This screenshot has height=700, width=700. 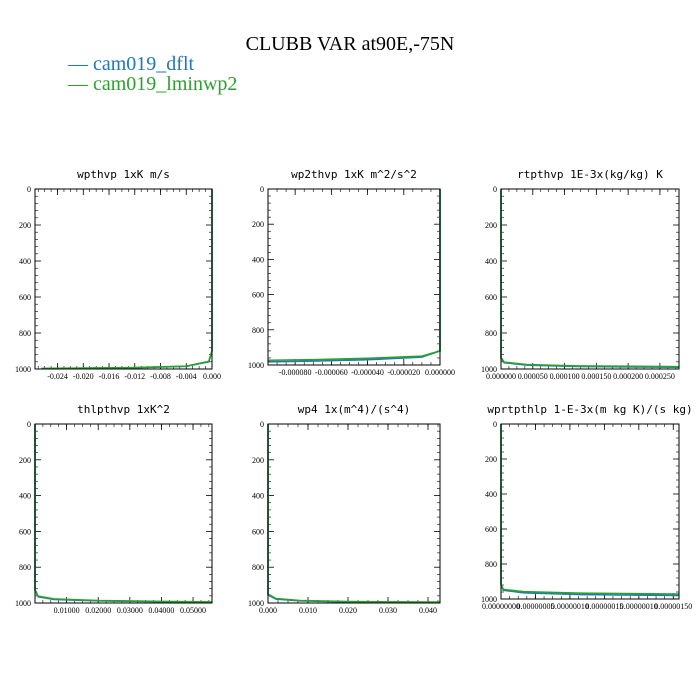 I want to click on x-tick-label: -0.000060, so click(x=331, y=372).